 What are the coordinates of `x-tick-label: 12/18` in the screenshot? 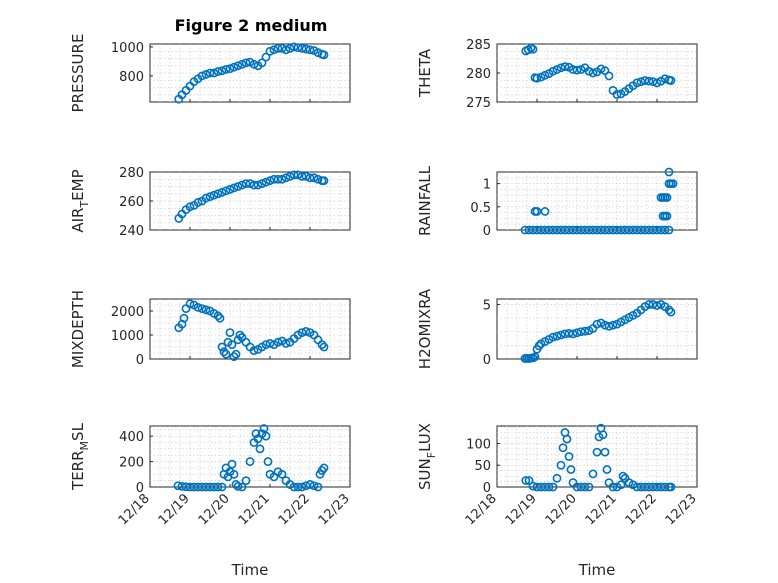 It's located at (134, 509).